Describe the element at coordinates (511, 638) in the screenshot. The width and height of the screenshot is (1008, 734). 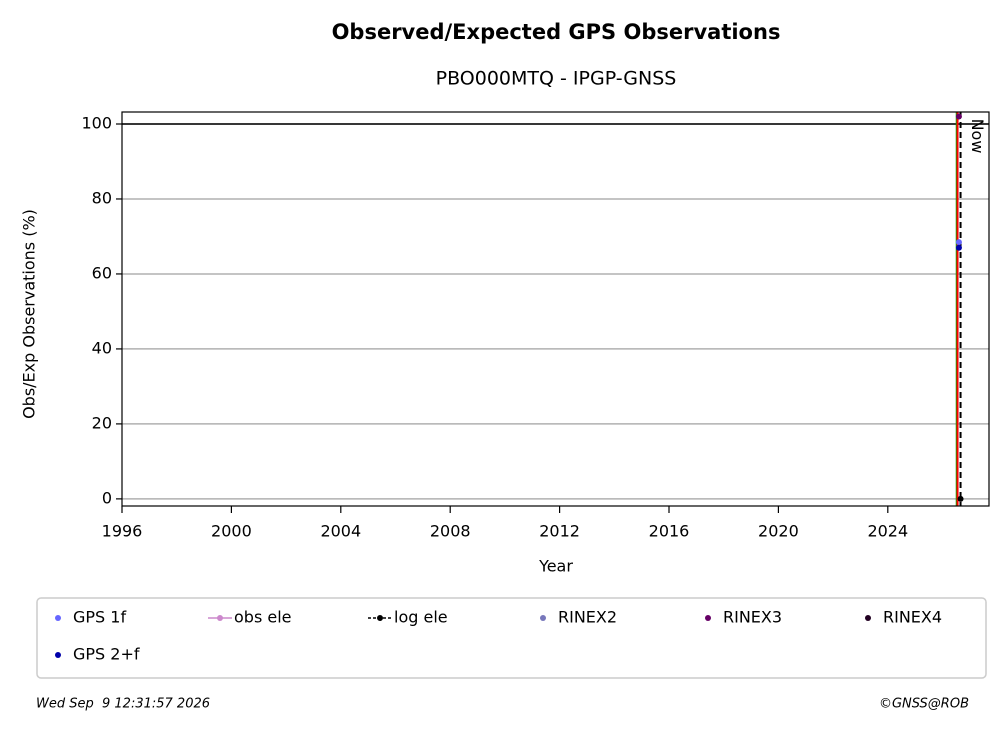
I see `legend-box` at that location.